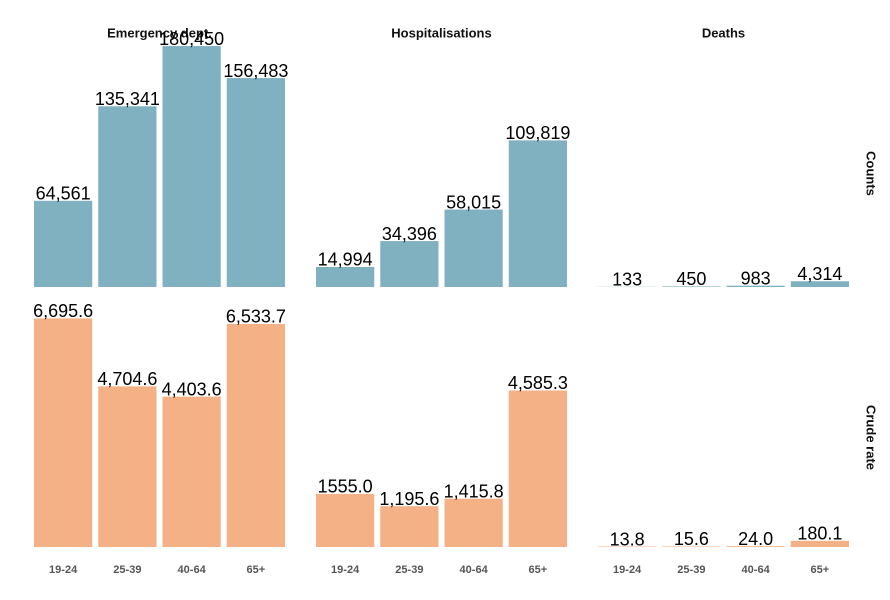 The height and width of the screenshot is (600, 890). What do you see at coordinates (127, 99) in the screenshot?
I see `value-label: 135,341` at bounding box center [127, 99].